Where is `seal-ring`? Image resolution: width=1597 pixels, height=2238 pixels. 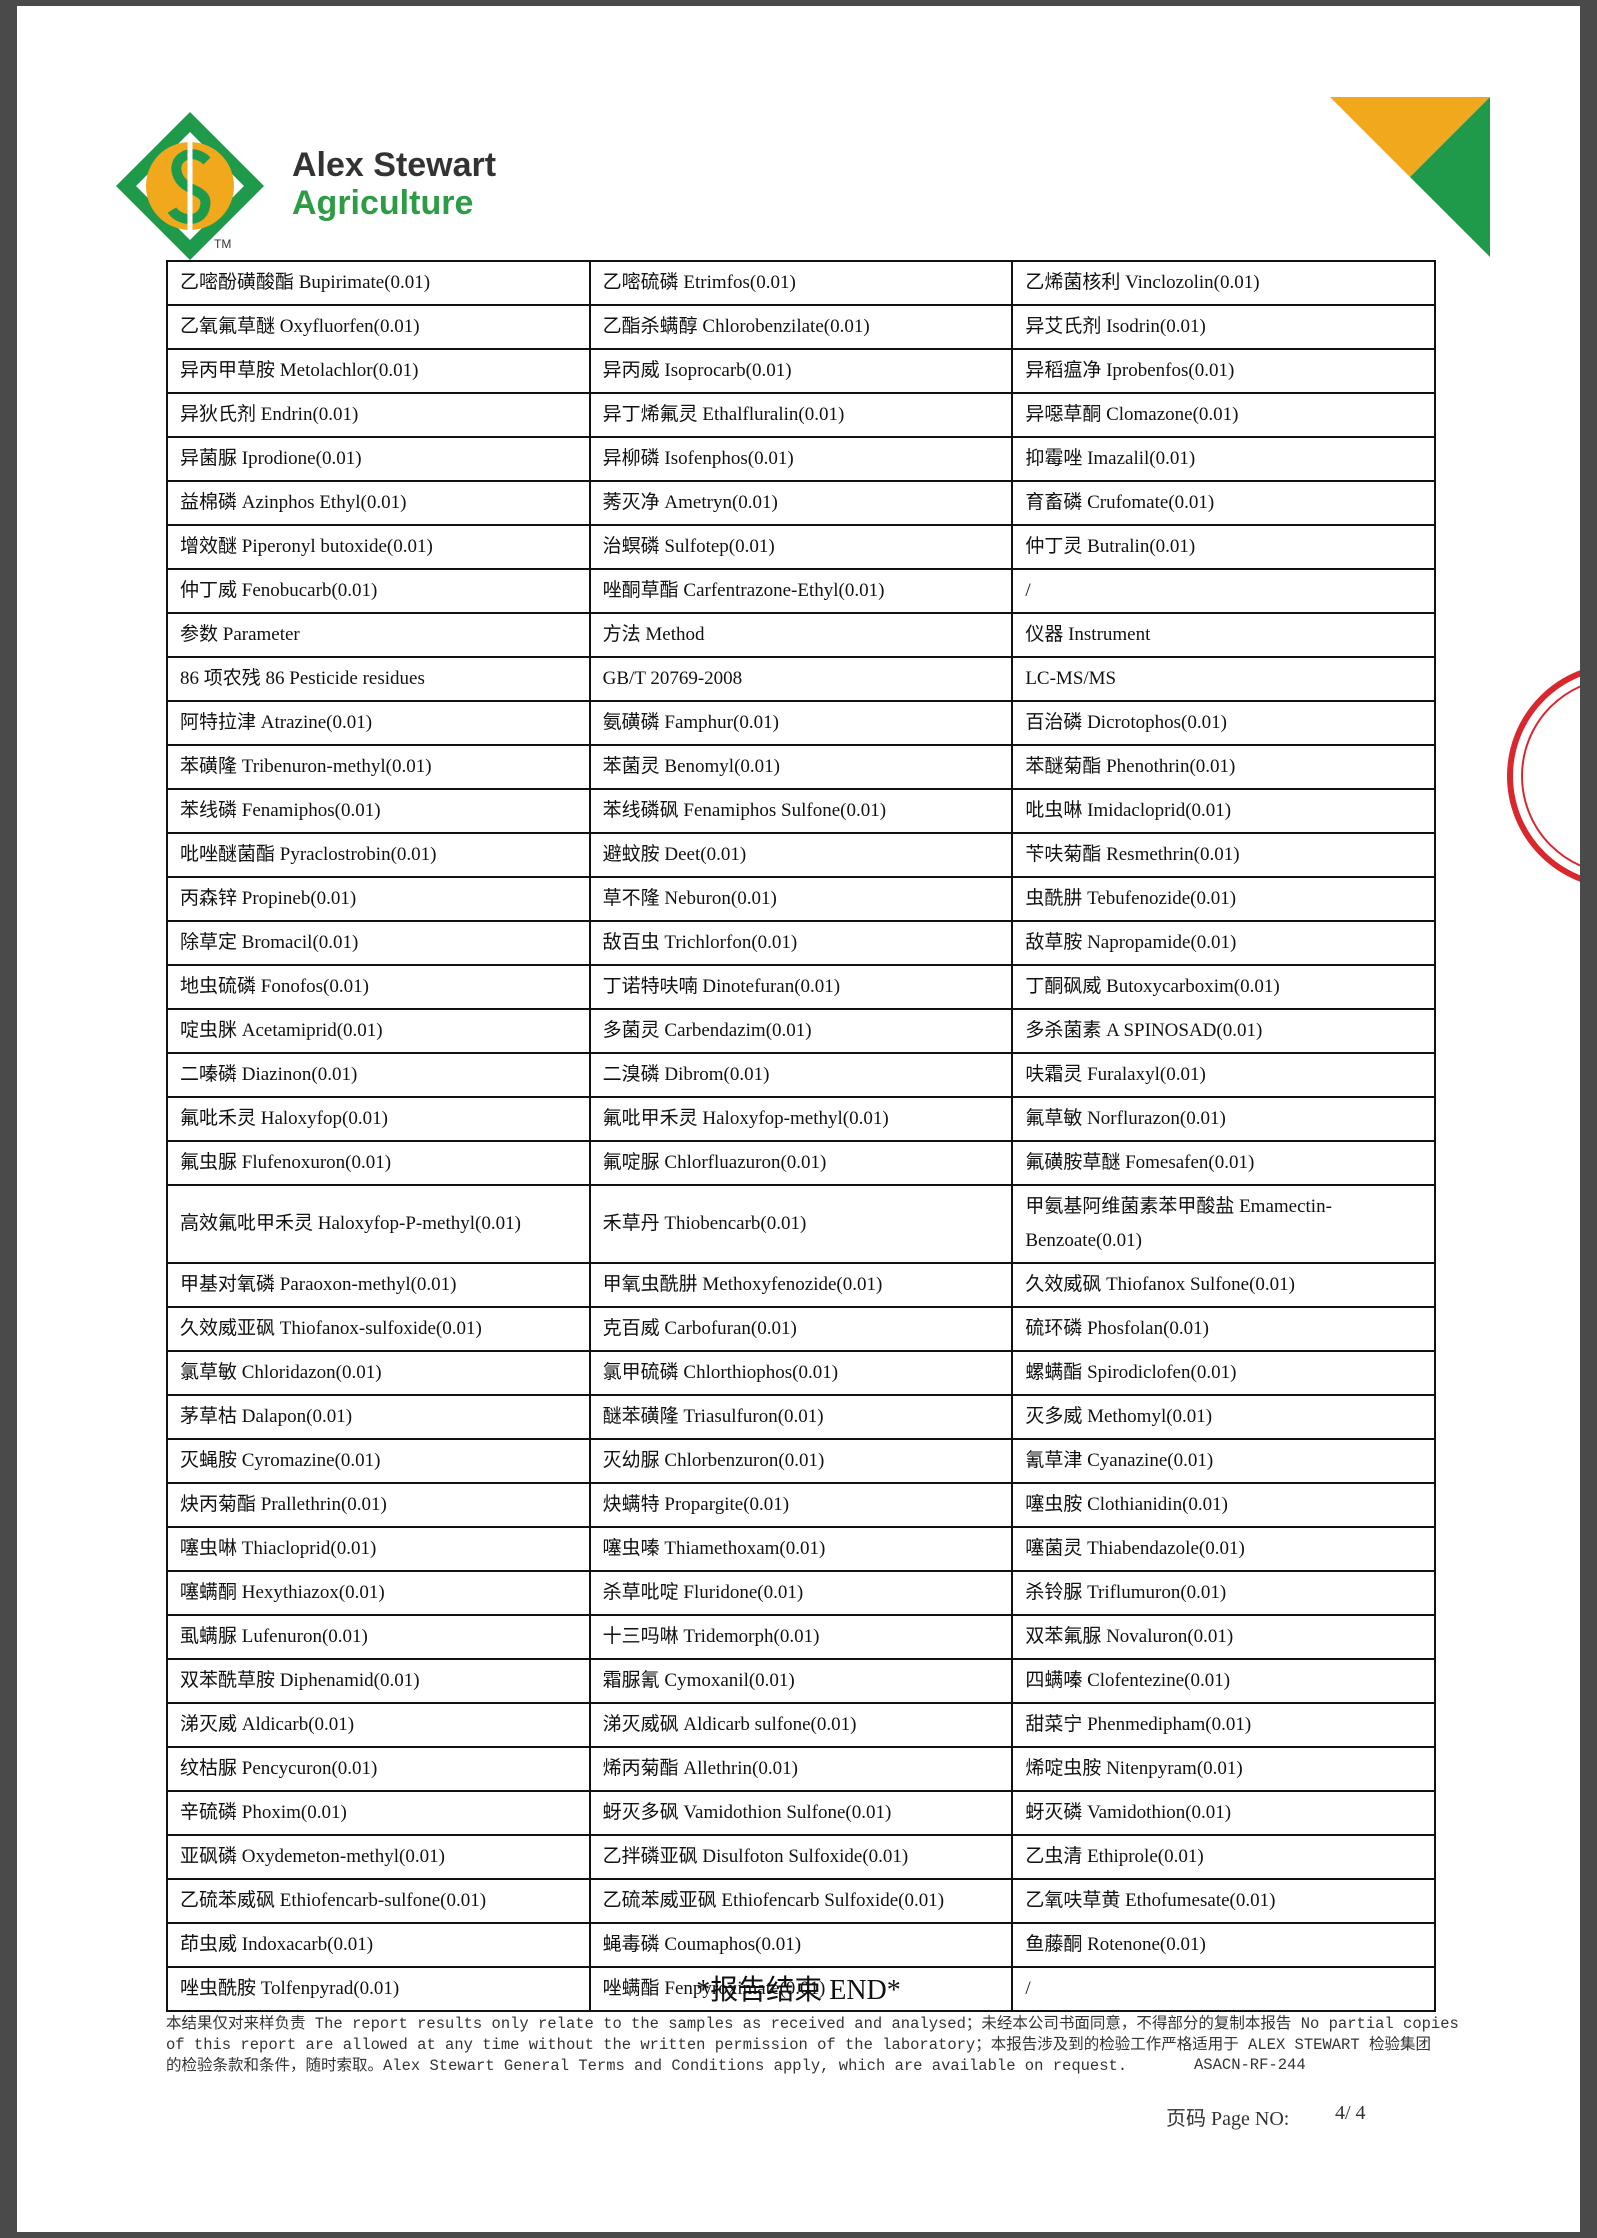 seal-ring is located at coordinates (1550, 776).